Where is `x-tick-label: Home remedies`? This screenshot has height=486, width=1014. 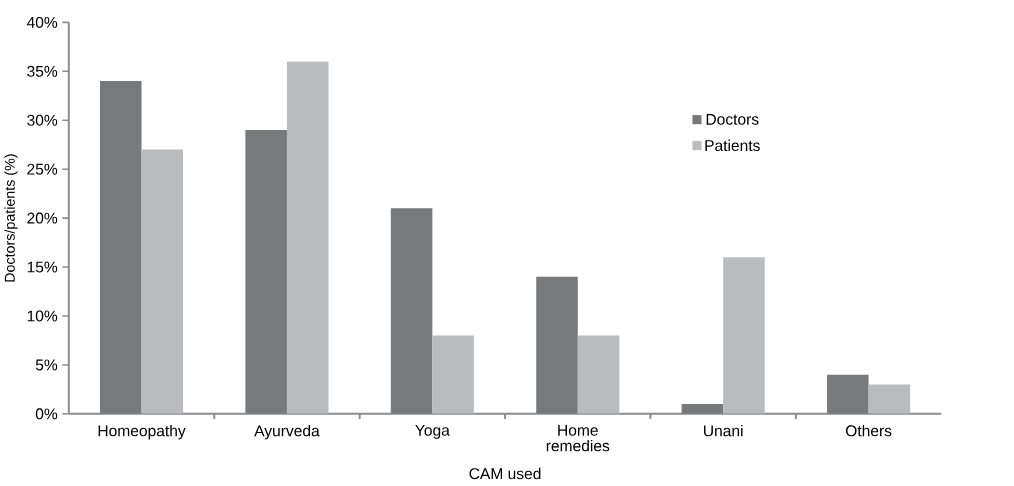
x-tick-label: Home remedies is located at coordinates (578, 438).